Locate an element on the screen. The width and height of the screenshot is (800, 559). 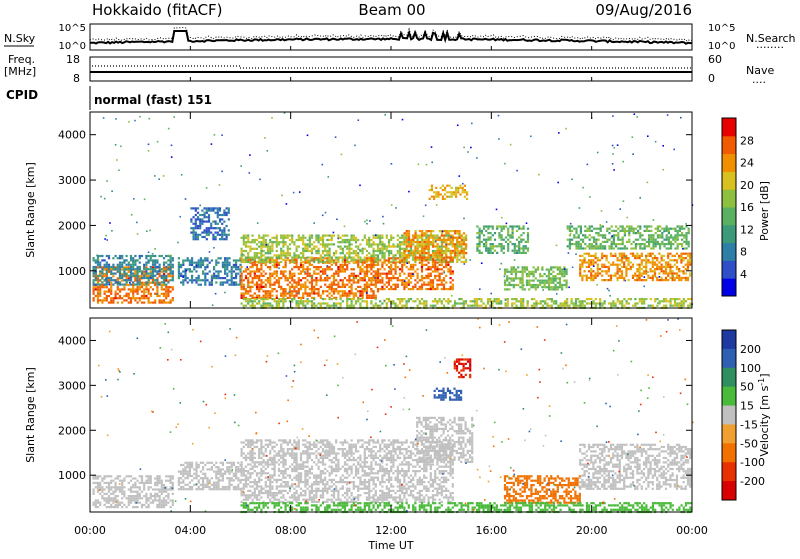
power-y-label: Slant Range [km] is located at coordinates (30, 210).